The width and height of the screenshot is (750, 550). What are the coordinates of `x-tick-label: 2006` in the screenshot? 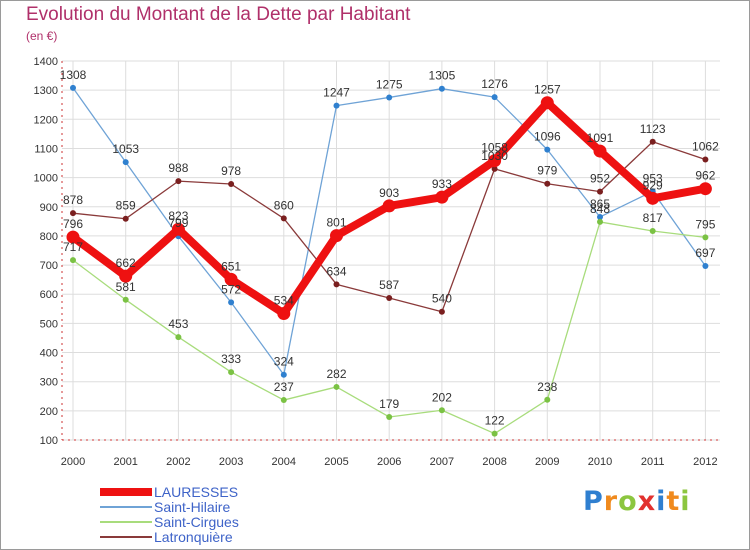 It's located at (389, 462).